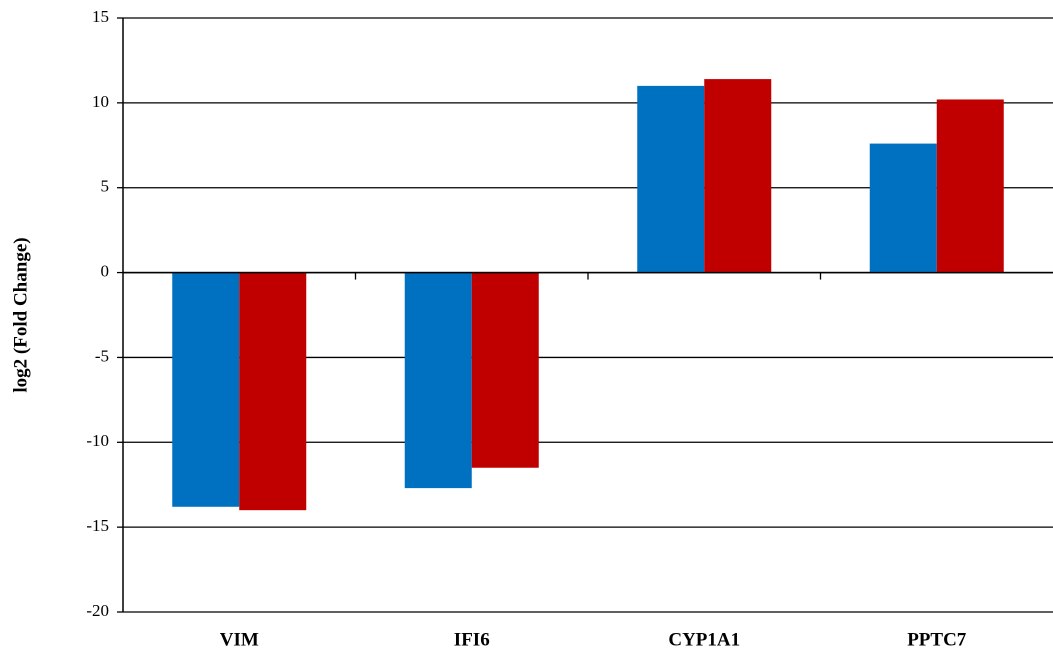  I want to click on x-tick-label: IFI6, so click(472, 639).